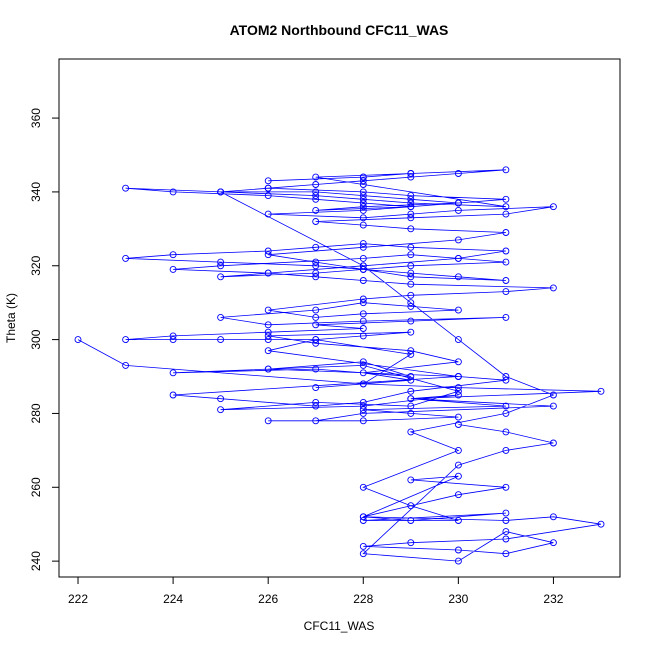 Image resolution: width=650 pixels, height=650 pixels. Describe the element at coordinates (268, 599) in the screenshot. I see `x-tick-label: 226` at that location.